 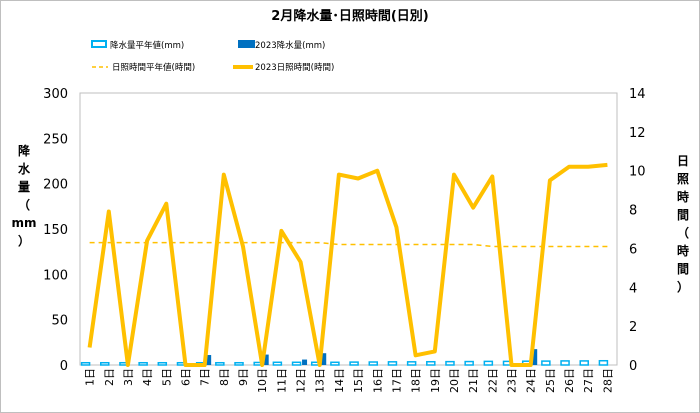 I want to click on legend-swatch-normal-precipitation, so click(x=99, y=44).